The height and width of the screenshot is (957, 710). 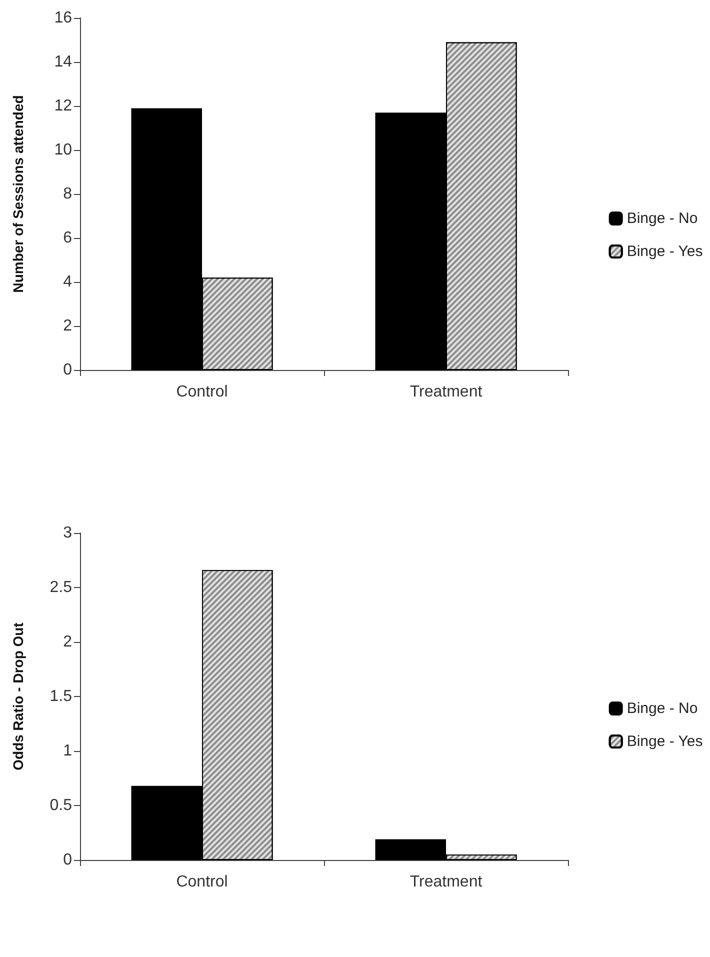 I want to click on y-tick-label: 2.5, so click(x=61, y=587).